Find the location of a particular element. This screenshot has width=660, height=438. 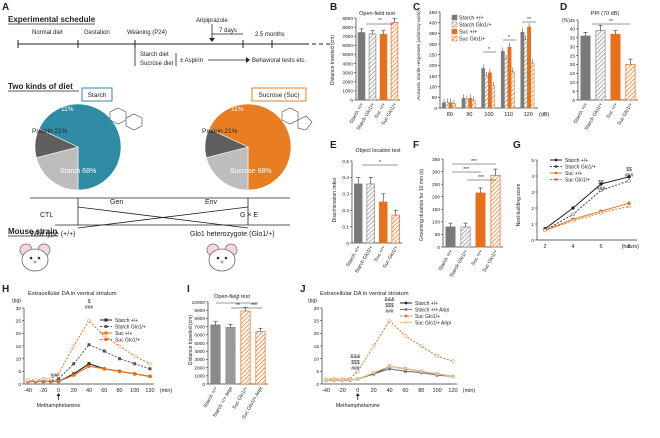

panel-j-title: Extracellular DA in ventral striatum is located at coordinates (364, 294).